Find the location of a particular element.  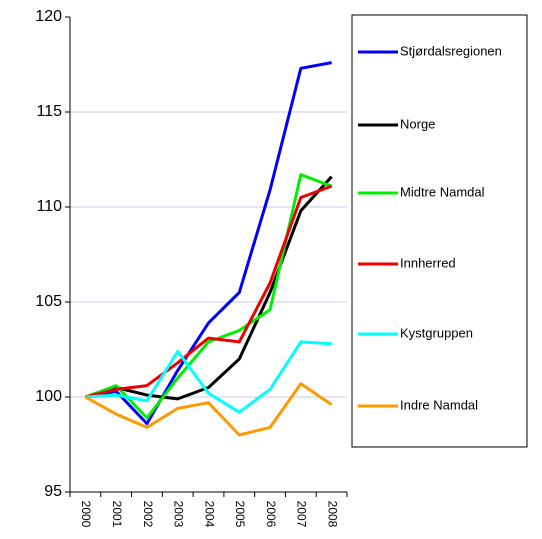

y-tick-label: 120 is located at coordinates (48, 16).